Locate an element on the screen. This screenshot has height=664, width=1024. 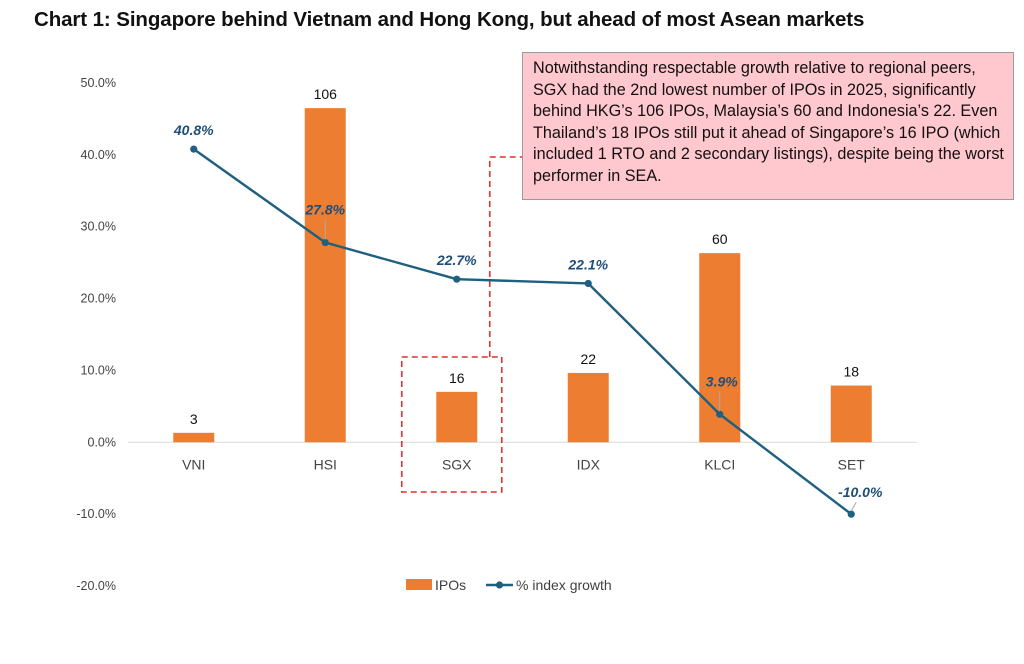
y-tick-label: 50.0% is located at coordinates (98, 83).